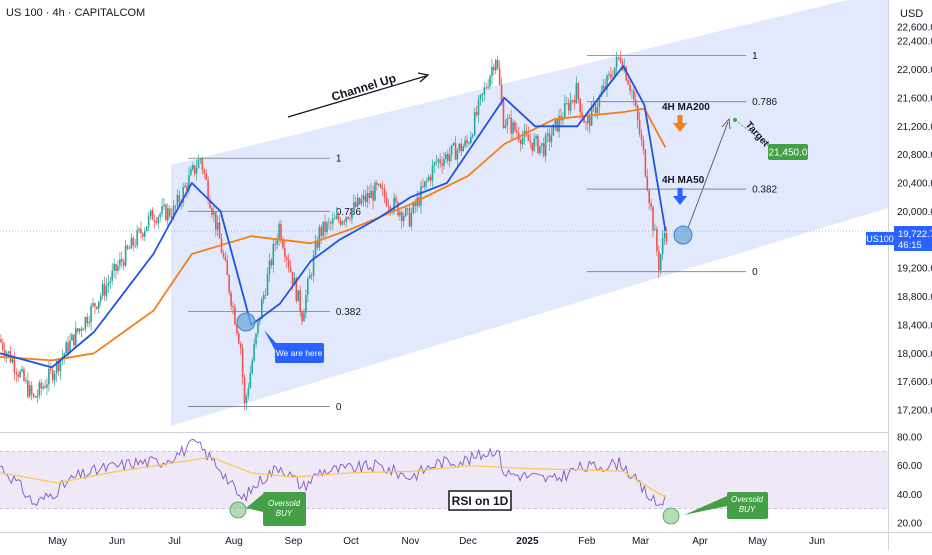  I want to click on time-tick-label: Oct, so click(351, 541).